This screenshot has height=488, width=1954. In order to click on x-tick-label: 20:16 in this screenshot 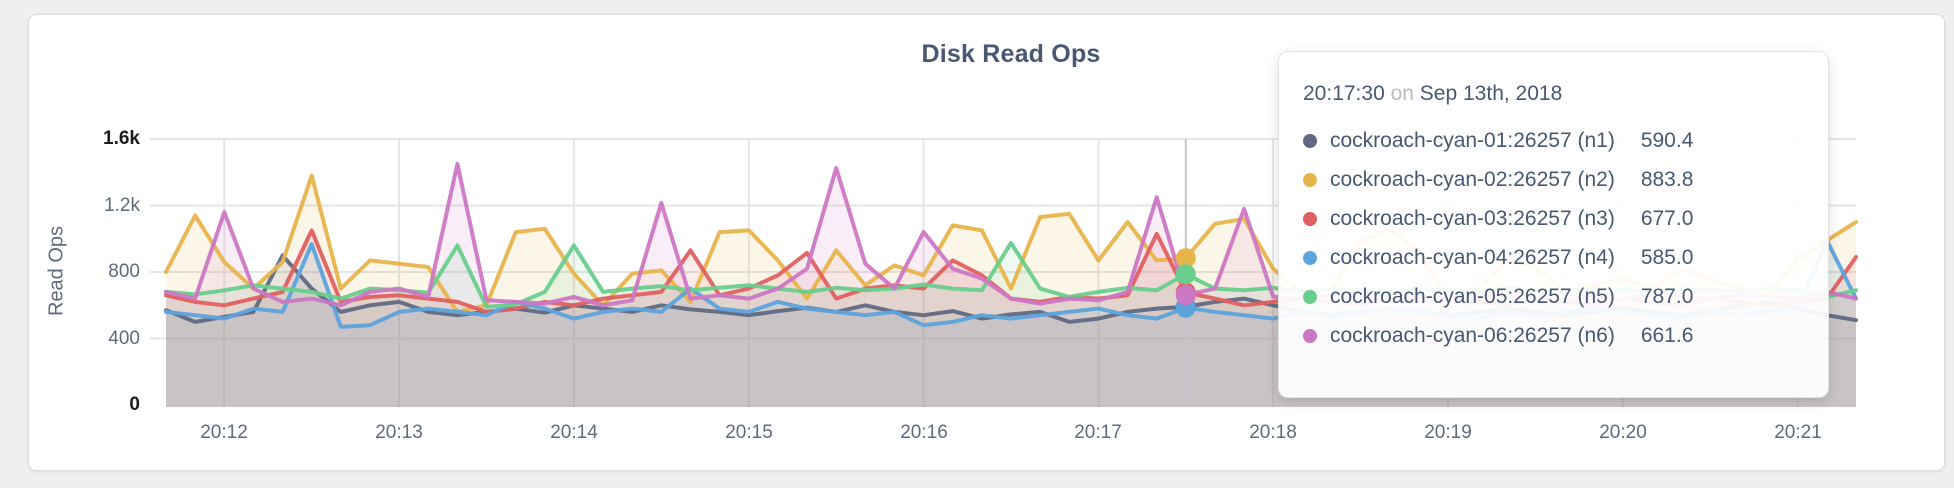, I will do `click(924, 432)`.